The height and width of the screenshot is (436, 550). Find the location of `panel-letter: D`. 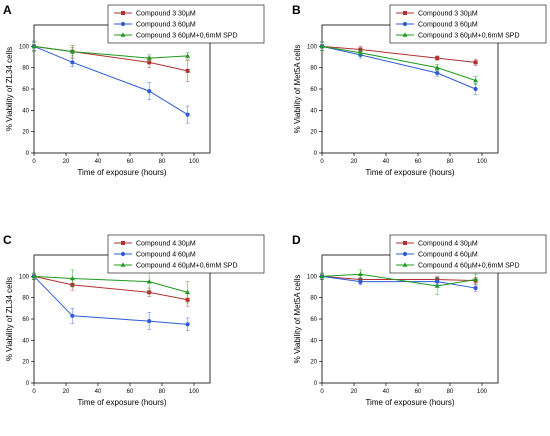

panel-letter: D is located at coordinates (296, 240).